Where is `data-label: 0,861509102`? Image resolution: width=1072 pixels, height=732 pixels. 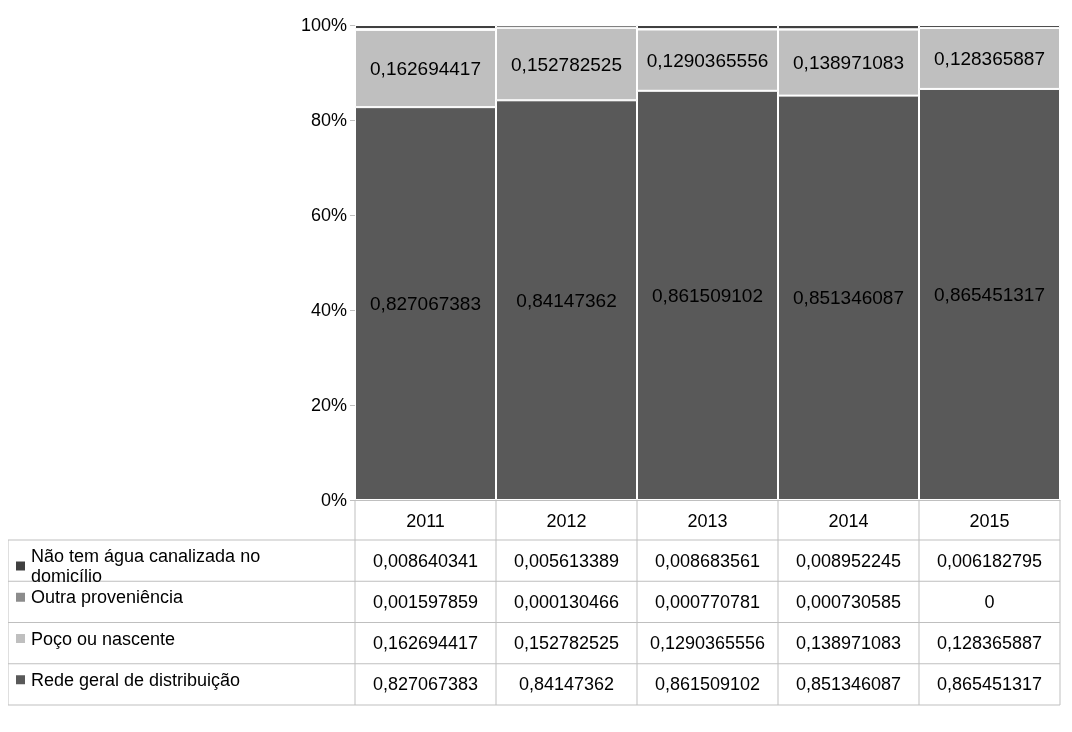
data-label: 0,861509102 is located at coordinates (707, 684).